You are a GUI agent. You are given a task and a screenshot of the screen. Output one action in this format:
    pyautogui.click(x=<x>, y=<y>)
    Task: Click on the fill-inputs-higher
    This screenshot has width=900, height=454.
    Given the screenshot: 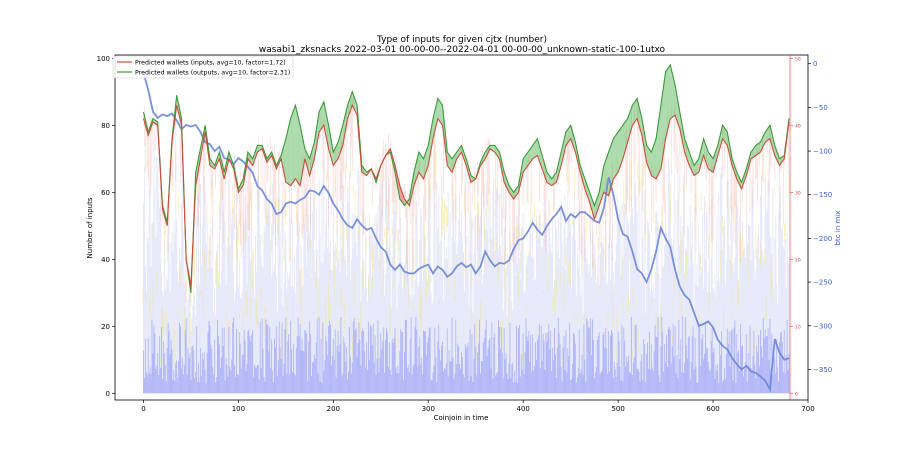 What is the action you would take?
    pyautogui.click(x=402, y=195)
    